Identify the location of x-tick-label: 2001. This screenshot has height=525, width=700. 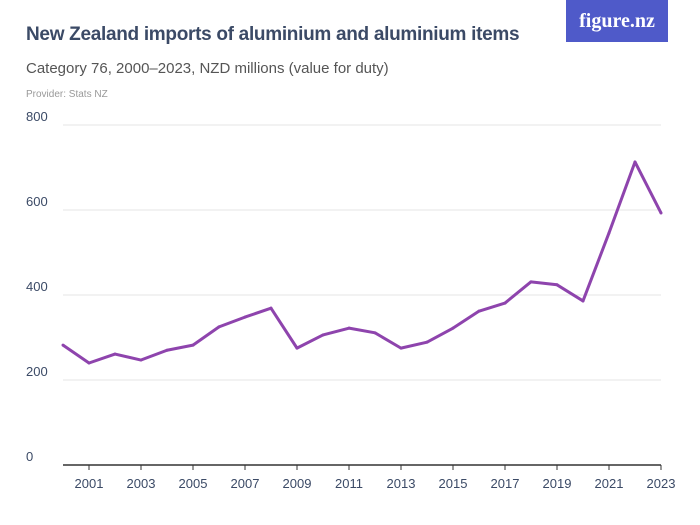
(89, 483).